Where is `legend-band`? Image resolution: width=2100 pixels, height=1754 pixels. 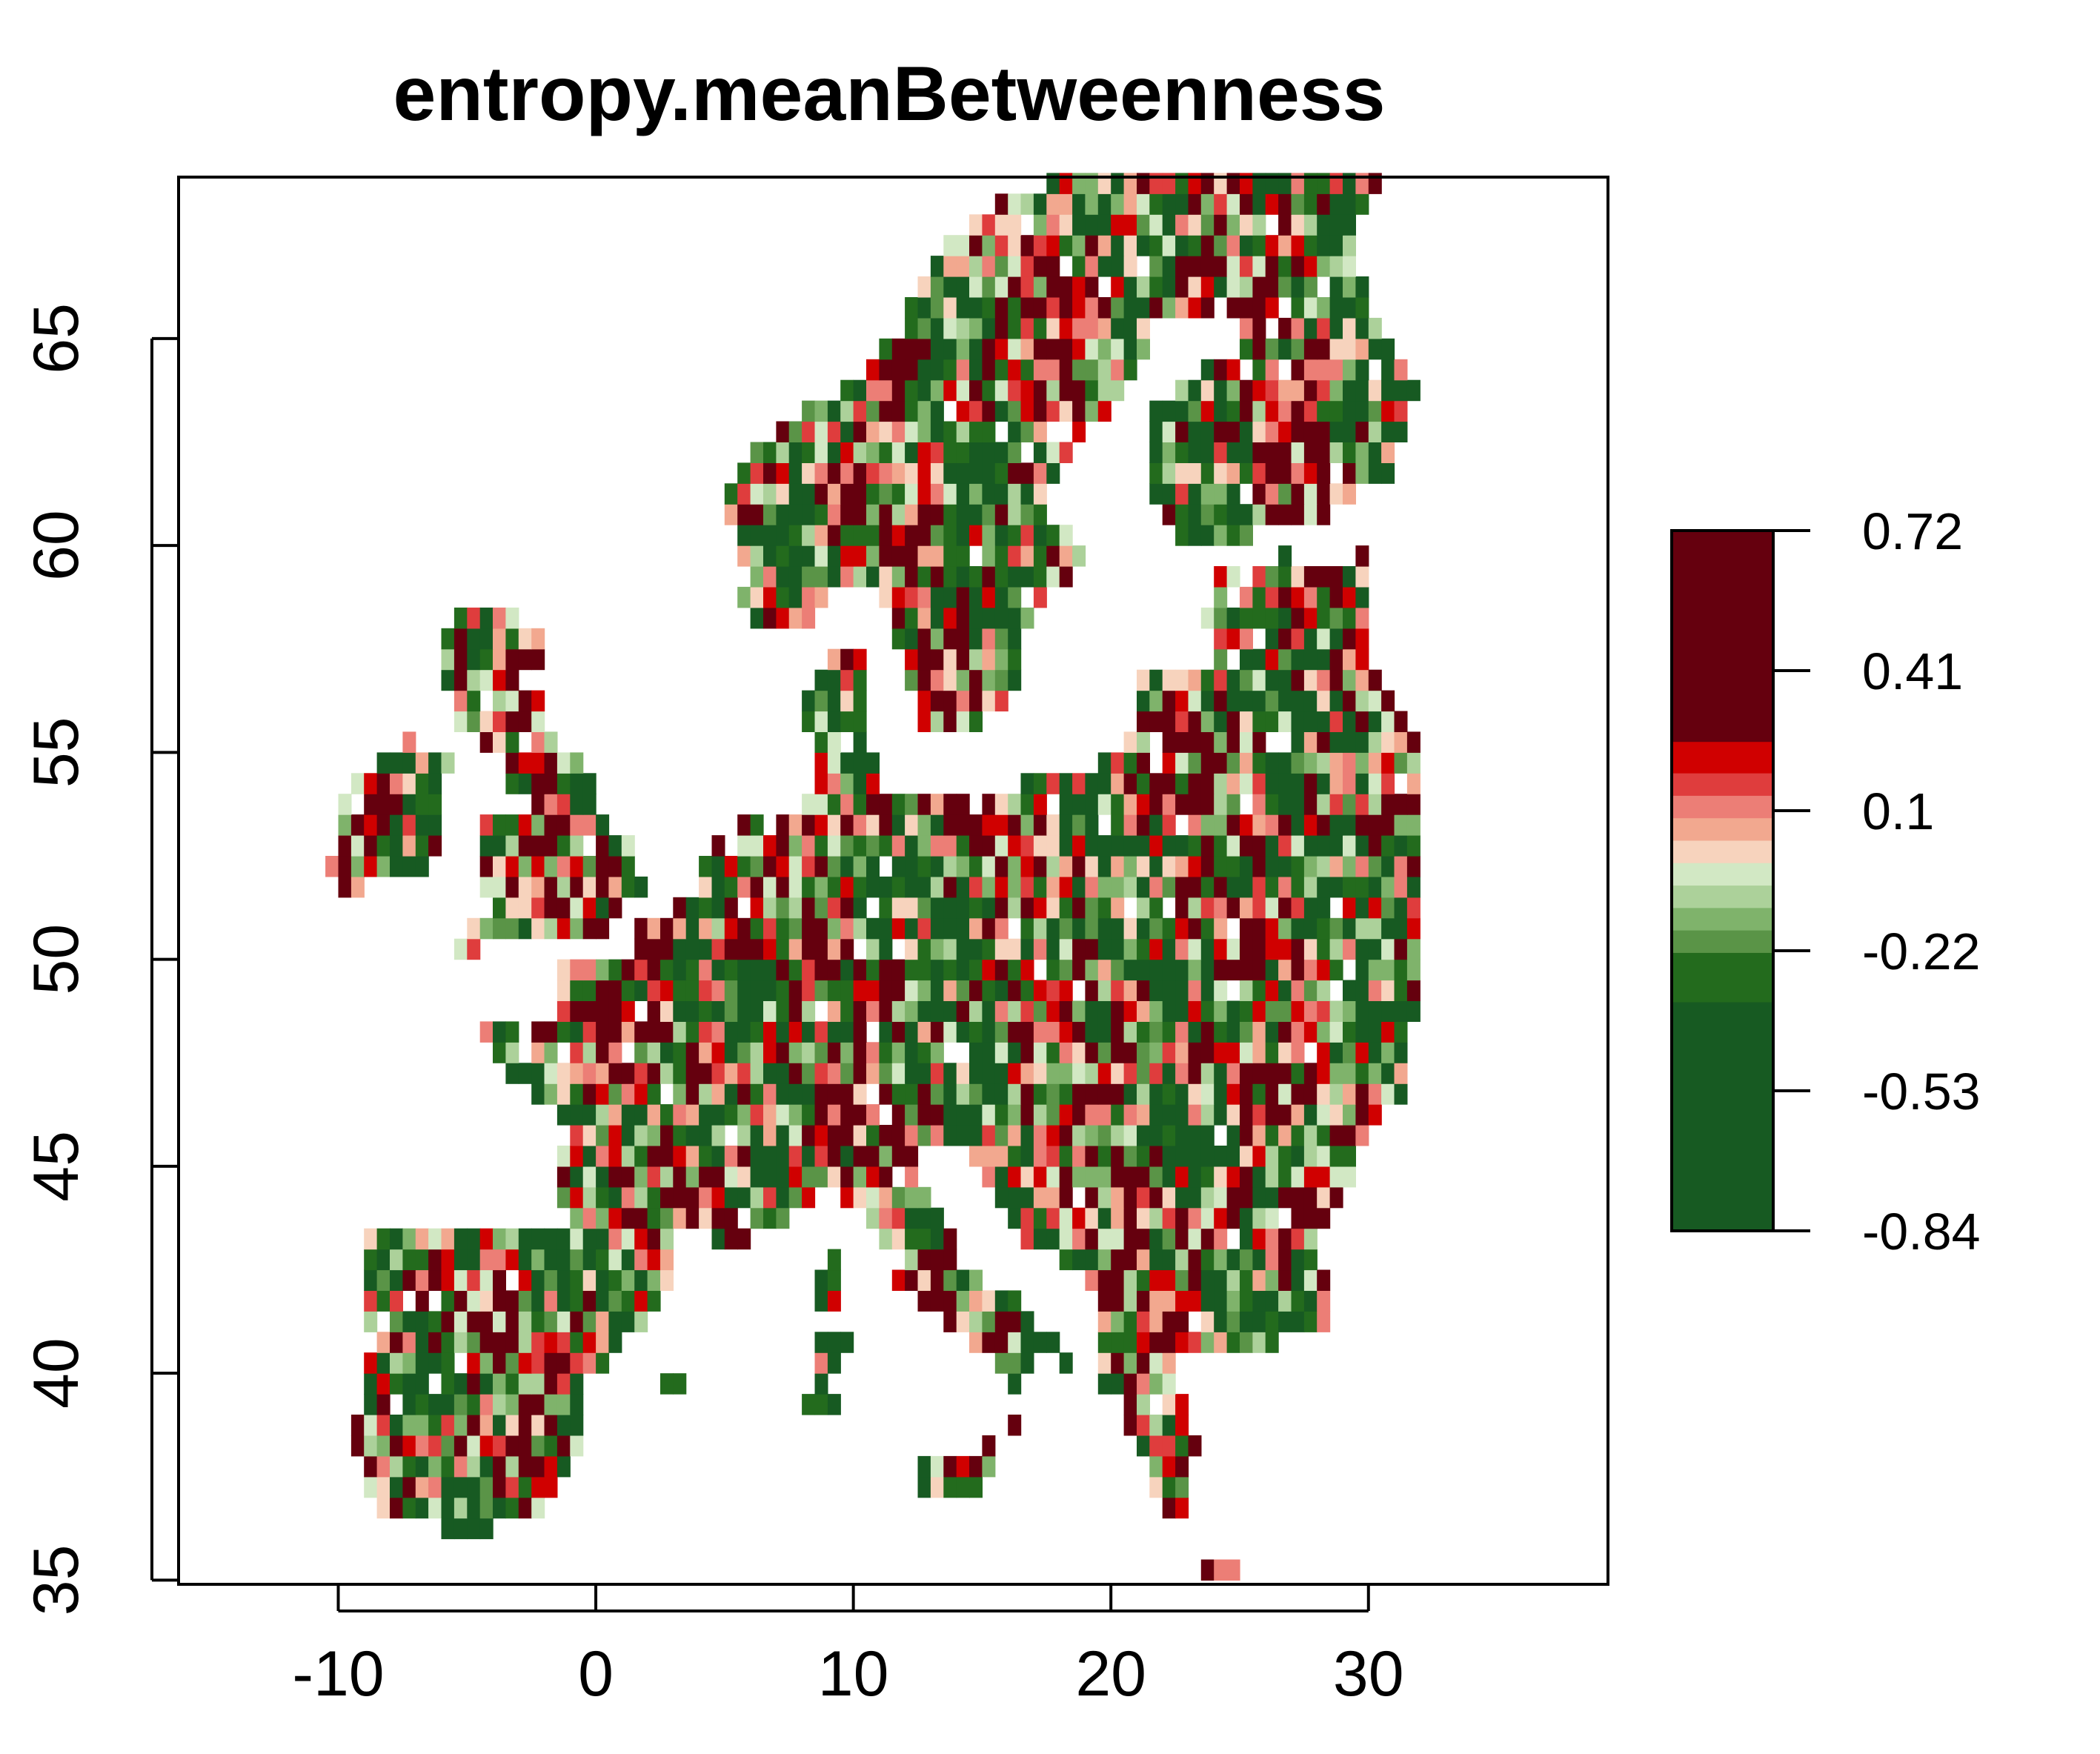 legend-band is located at coordinates (1723, 941).